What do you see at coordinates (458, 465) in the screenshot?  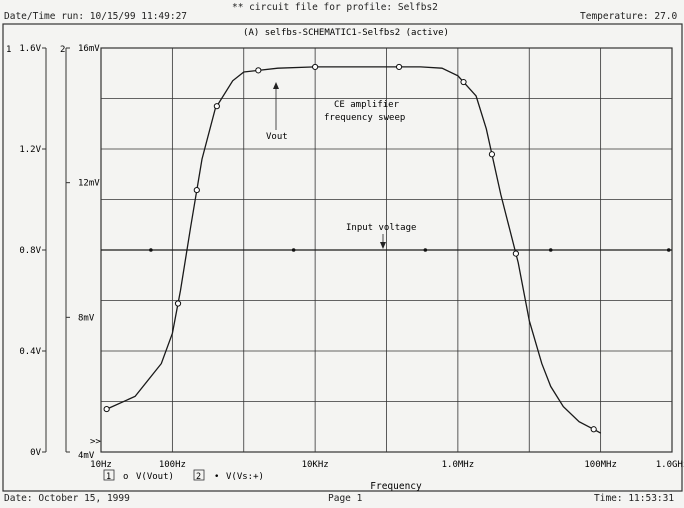 I see `x-tick-label: 1.0MHz` at bounding box center [458, 465].